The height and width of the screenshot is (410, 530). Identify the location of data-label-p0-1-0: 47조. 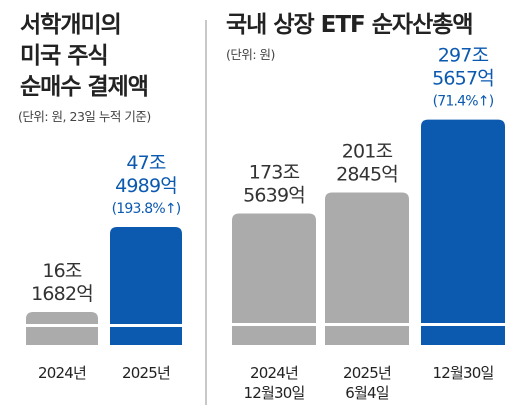
(146, 163).